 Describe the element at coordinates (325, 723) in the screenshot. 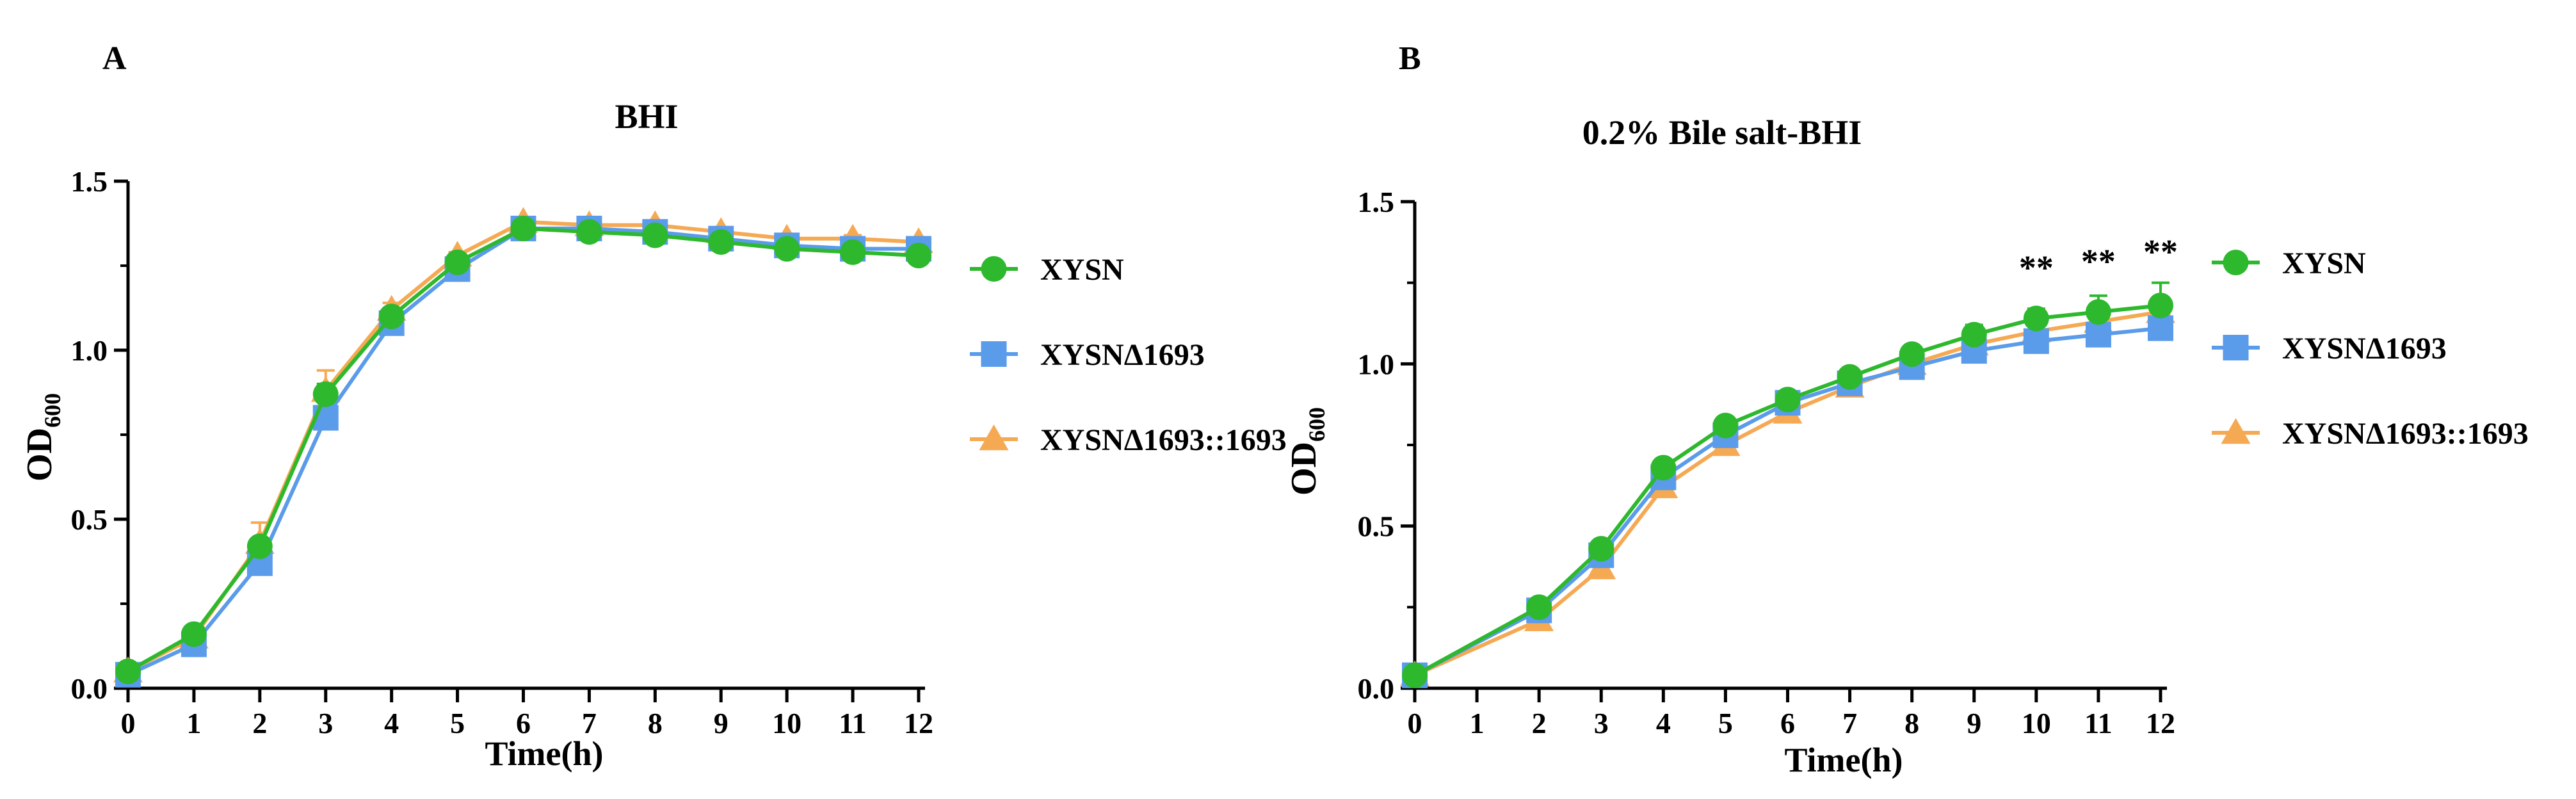

I see `x-tick-label: 3` at that location.